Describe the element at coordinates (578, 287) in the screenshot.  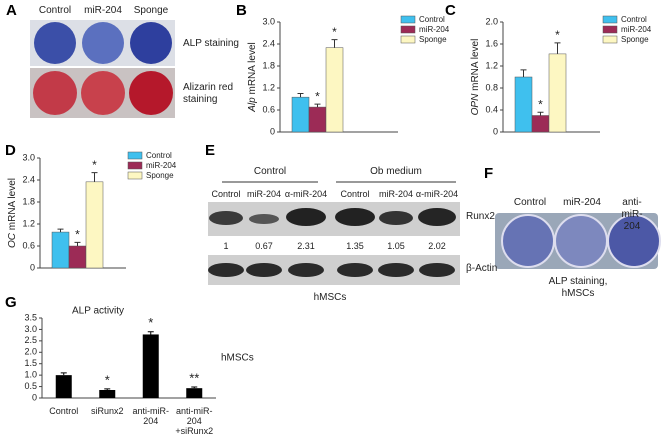
I see `caption: ALP staining, hMSCs` at that location.